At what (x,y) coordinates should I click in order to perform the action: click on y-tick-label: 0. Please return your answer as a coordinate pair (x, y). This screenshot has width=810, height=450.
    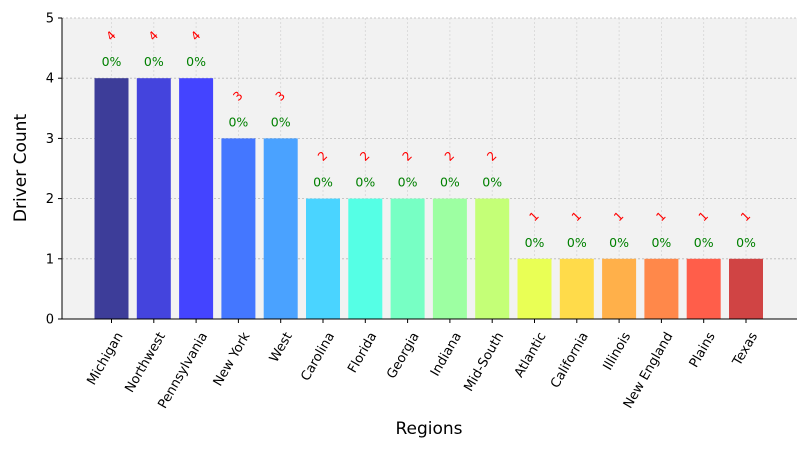
    Looking at the image, I should click on (50, 320).